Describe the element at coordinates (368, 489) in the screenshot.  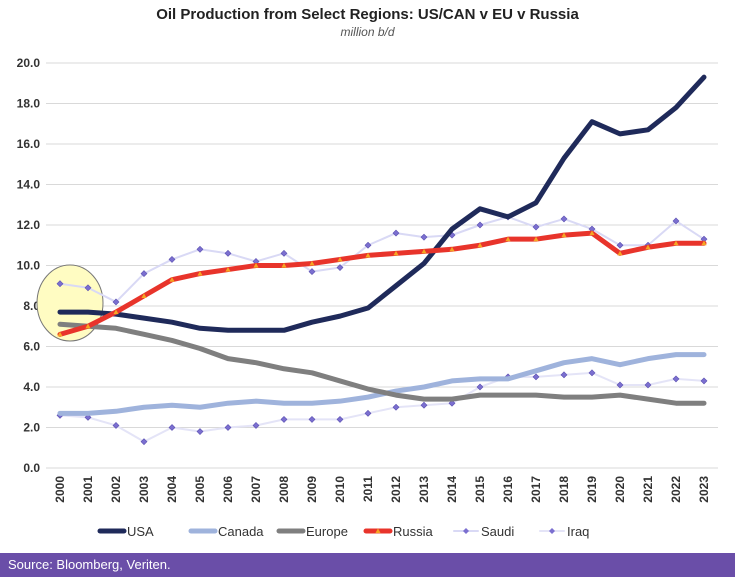
I see `x-tick-label: 2011` at that location.